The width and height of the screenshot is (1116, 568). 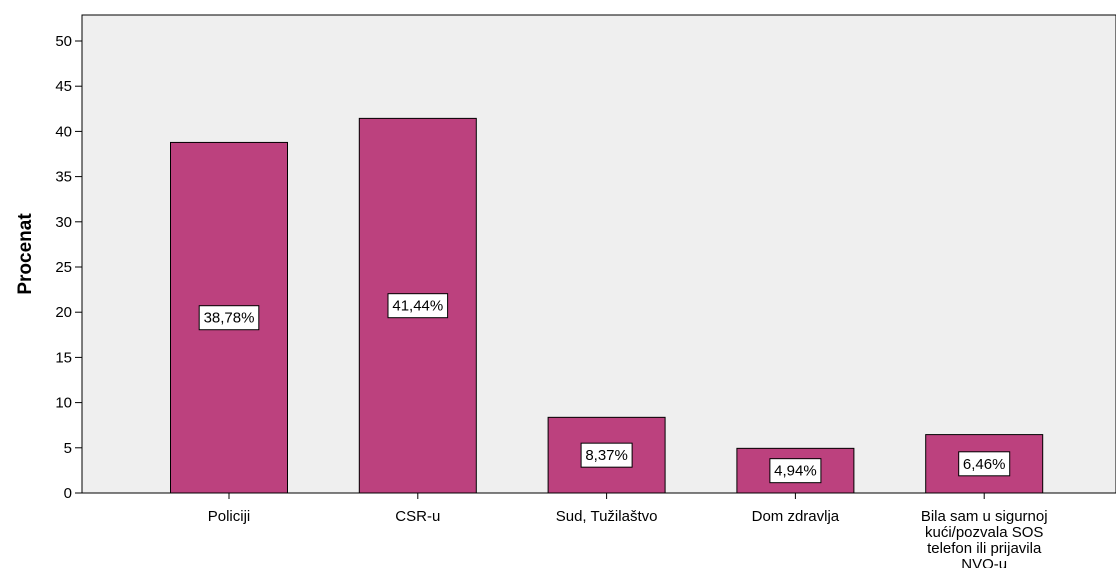 I want to click on x-category-label: Sud, Tužilaštvo, so click(x=607, y=516).